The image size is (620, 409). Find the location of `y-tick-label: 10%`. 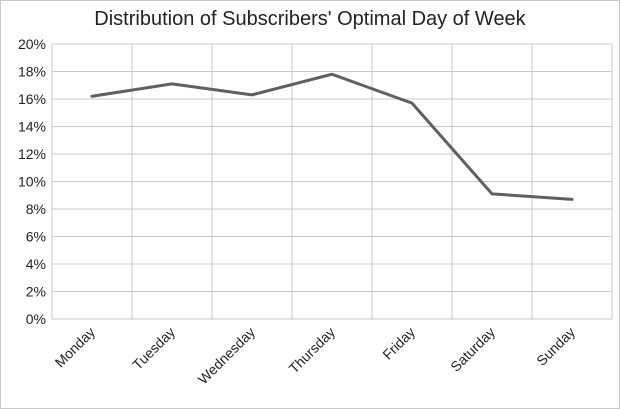

y-tick-label: 10% is located at coordinates (32, 182).